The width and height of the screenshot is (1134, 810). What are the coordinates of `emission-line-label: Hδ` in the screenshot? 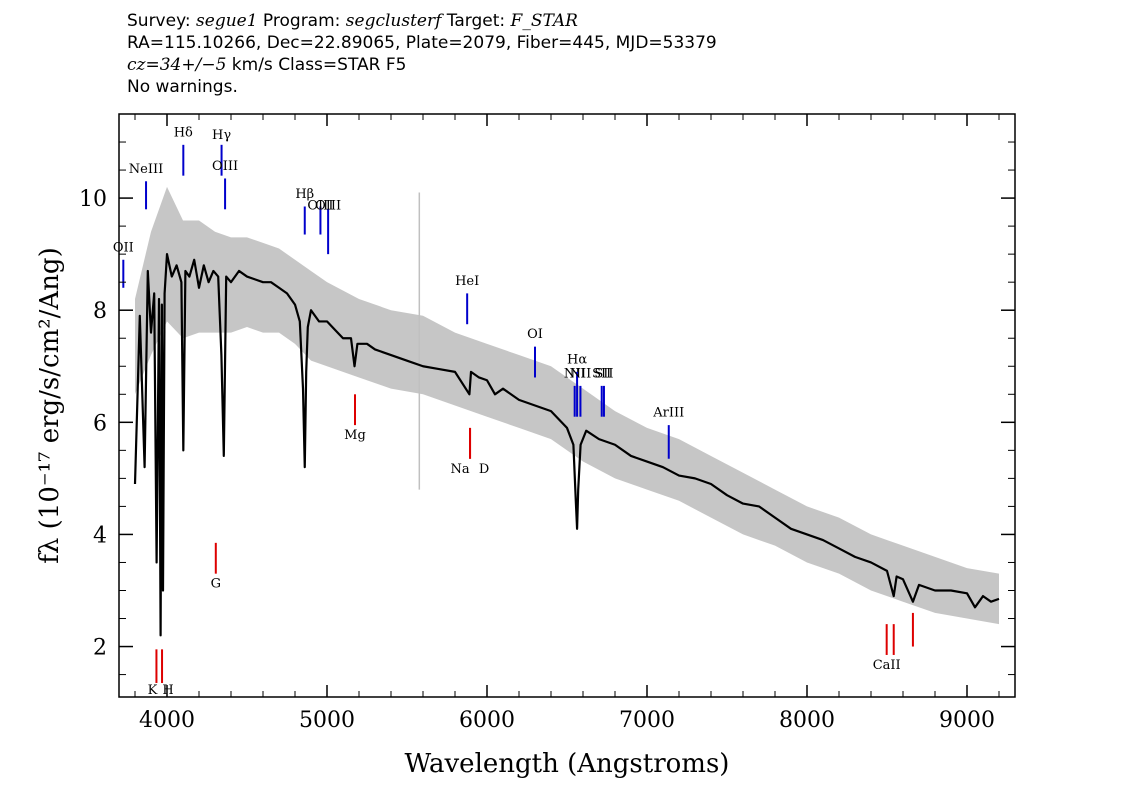 It's located at (183, 132).